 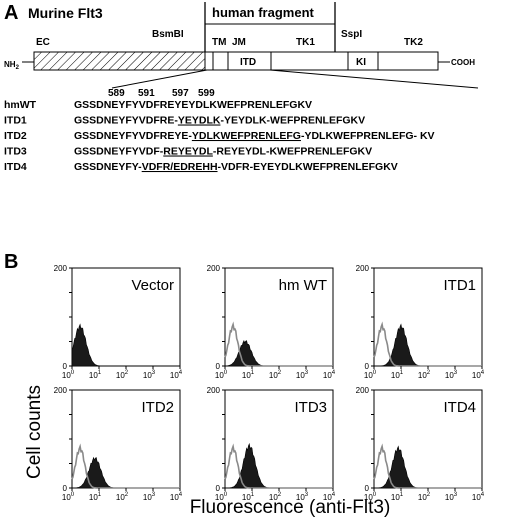 I want to click on panel-label: hm WT, so click(x=303, y=285).